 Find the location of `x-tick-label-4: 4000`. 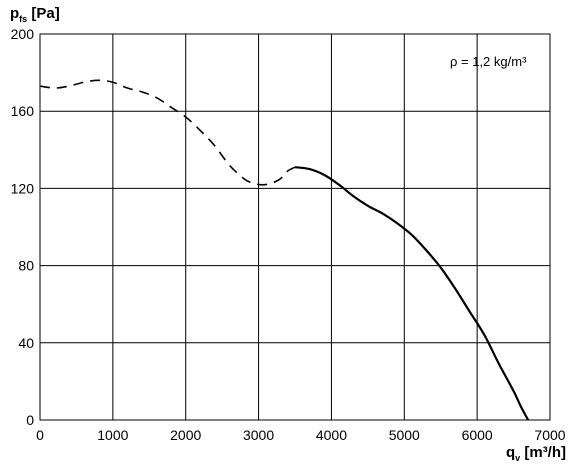

x-tick-label-4: 4000 is located at coordinates (331, 435).